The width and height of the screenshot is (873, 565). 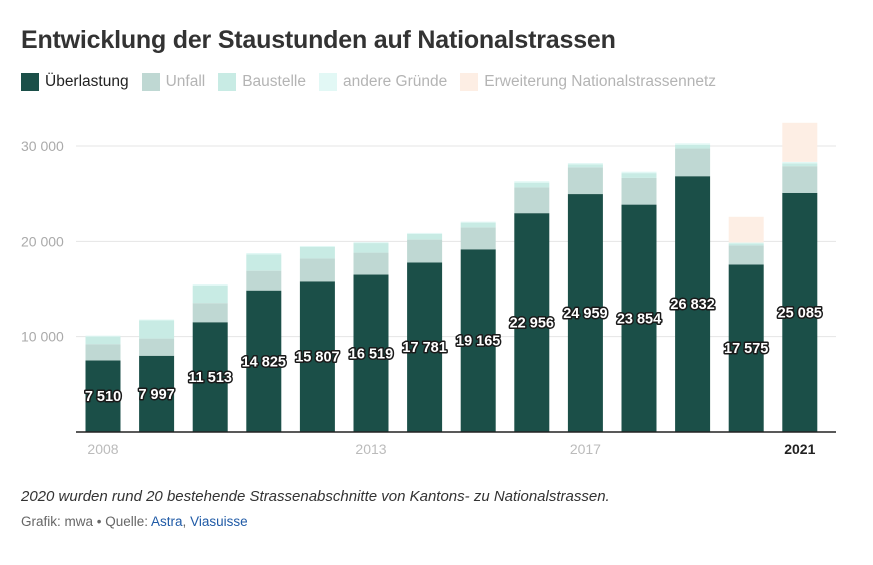 I want to click on x-tick-label: 2017, so click(x=585, y=449).